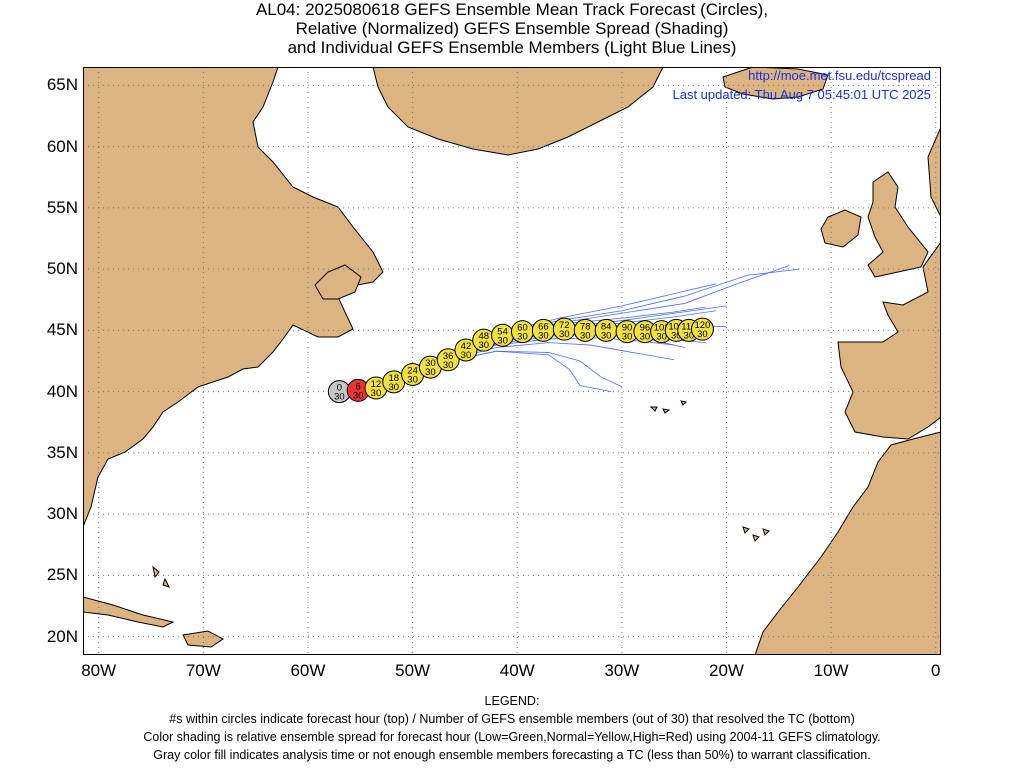 The height and width of the screenshot is (768, 1024). Describe the element at coordinates (448, 356) in the screenshot. I see `forecast-hour-label: 36` at that location.